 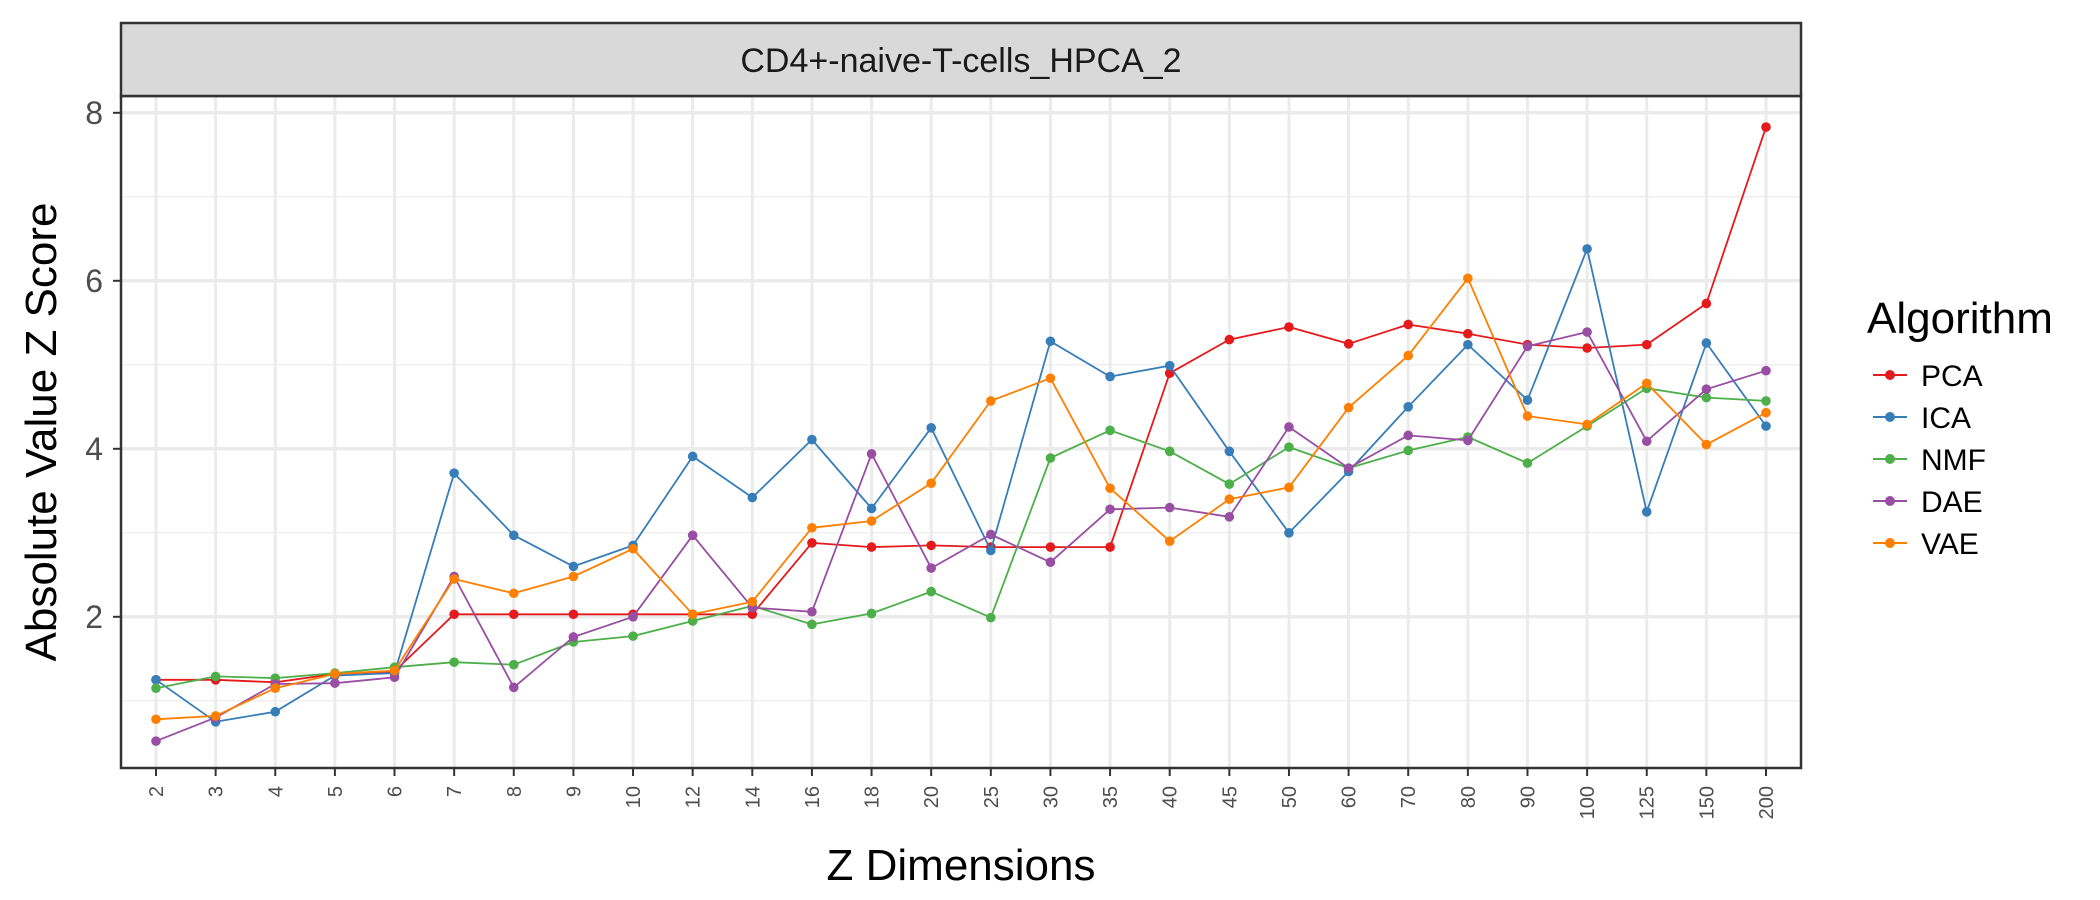 I want to click on x-tick-label: 100, so click(x=1588, y=802).